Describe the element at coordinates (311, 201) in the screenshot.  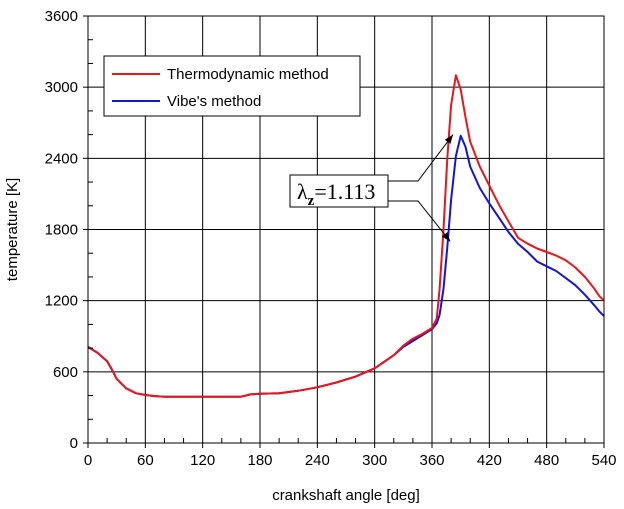
I see `annotation-subscript: z` at that location.